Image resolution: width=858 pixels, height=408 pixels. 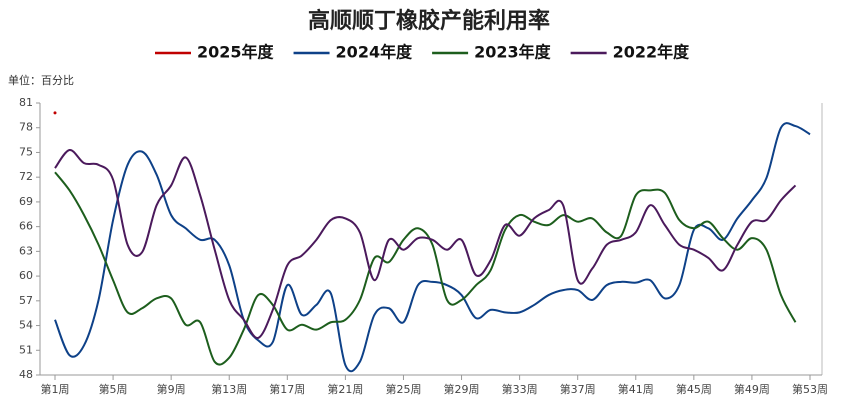 I want to click on y-tick-label: 78, so click(x=26, y=127).